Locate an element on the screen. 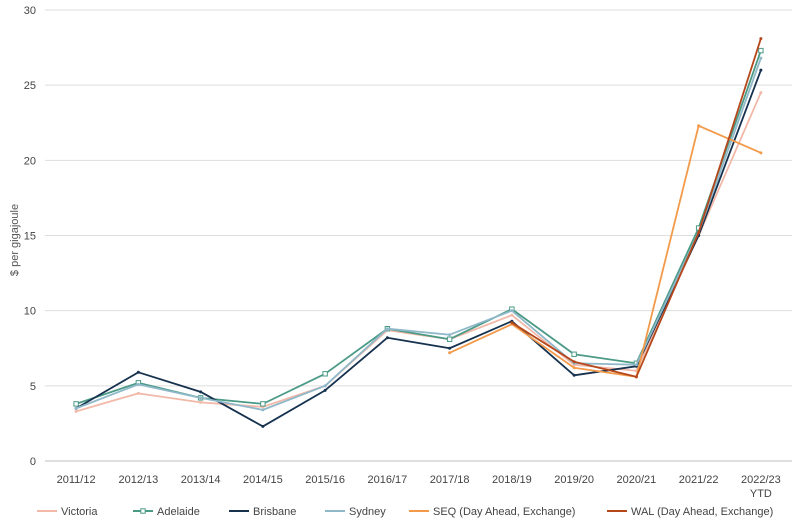 The image size is (800, 524). legend-item: Sydney is located at coordinates (355, 512).